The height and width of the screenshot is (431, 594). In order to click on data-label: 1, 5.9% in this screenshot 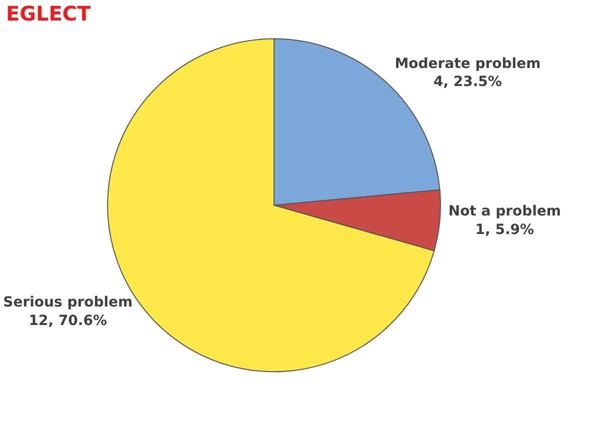, I will do `click(504, 230)`.